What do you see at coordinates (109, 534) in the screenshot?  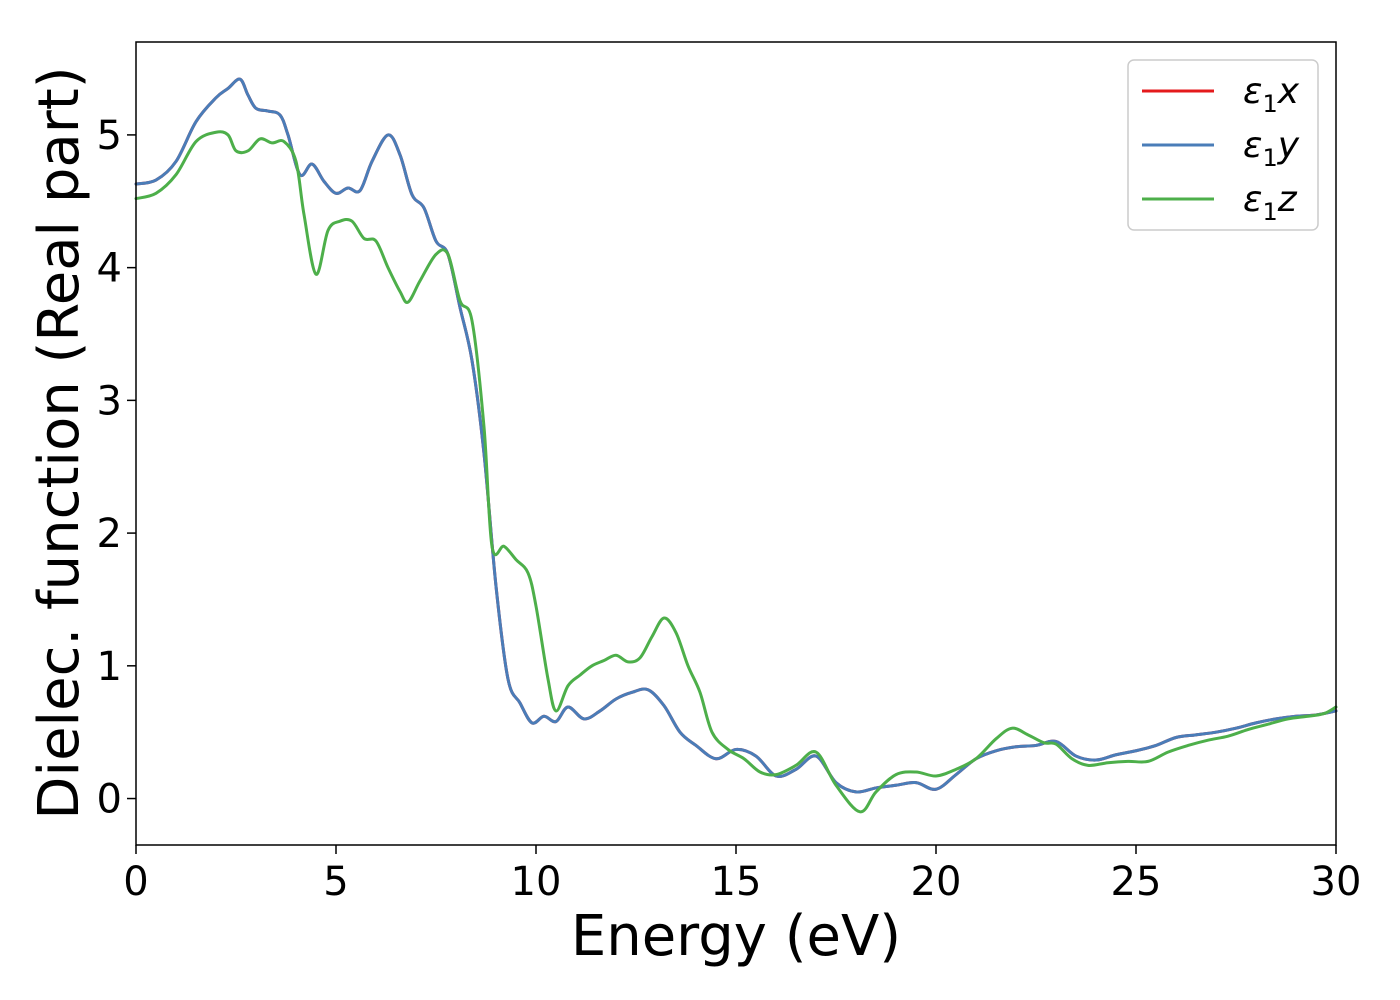 I see `y-tick-label: 2` at bounding box center [109, 534].